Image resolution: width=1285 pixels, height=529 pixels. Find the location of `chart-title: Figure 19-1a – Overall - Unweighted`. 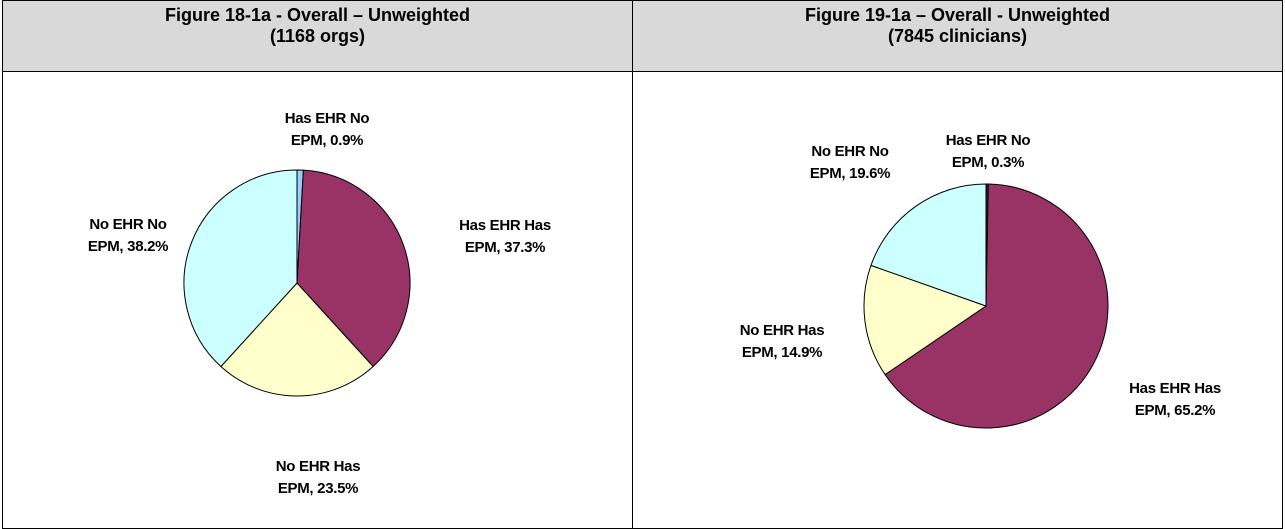

chart-title: Figure 19-1a – Overall - Unweighted is located at coordinates (957, 15).